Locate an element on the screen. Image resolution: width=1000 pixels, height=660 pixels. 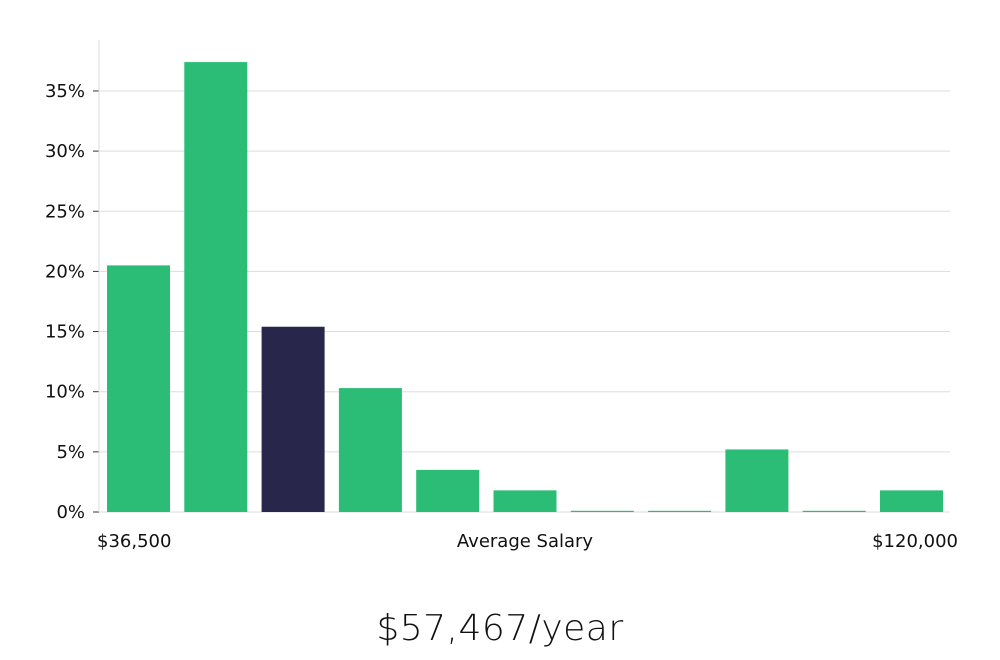
y-tick-label: 0% is located at coordinates (70, 512).